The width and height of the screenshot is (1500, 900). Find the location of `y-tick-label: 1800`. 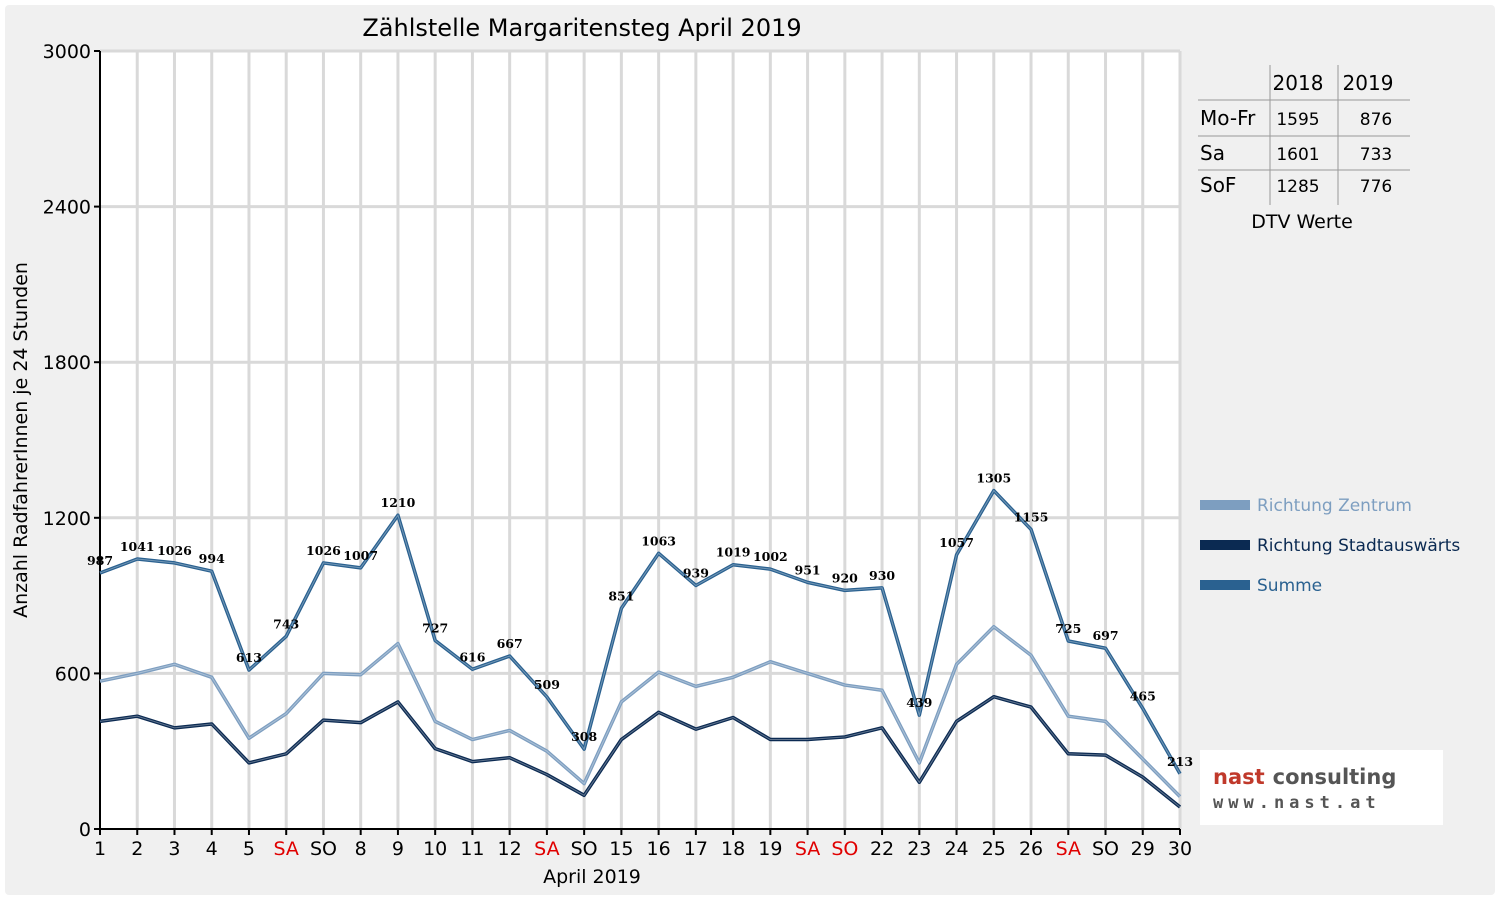

y-tick-label: 1800 is located at coordinates (67, 363).